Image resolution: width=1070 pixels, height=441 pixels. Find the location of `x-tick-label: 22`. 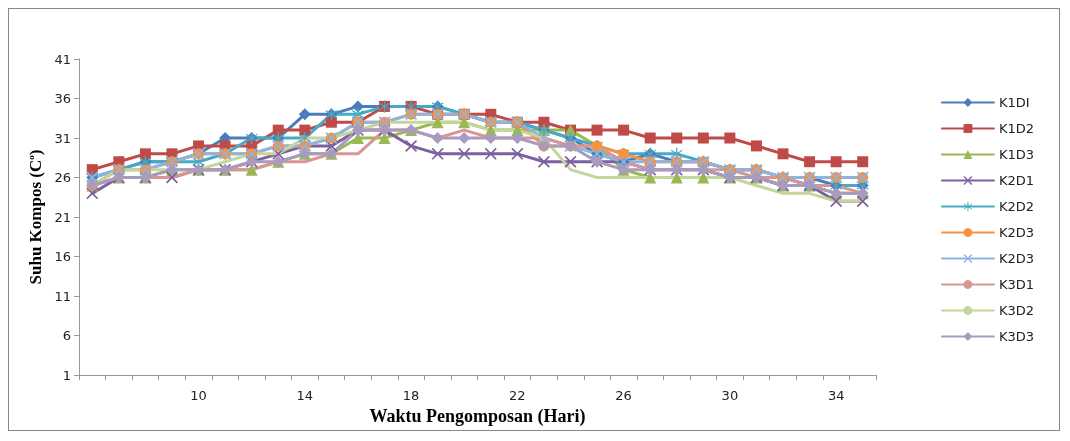

x-tick-label: 22 is located at coordinates (517, 396).